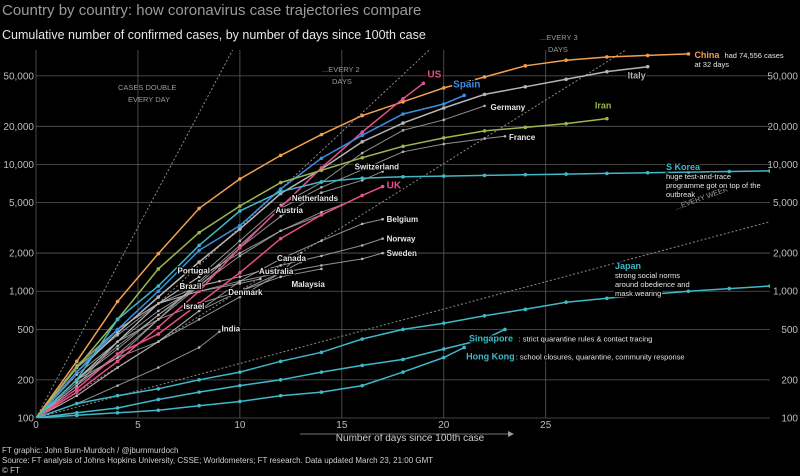 The height and width of the screenshot is (476, 800). What do you see at coordinates (785, 203) in the screenshot?
I see `y-tick-label-right: 5,000` at bounding box center [785, 203].